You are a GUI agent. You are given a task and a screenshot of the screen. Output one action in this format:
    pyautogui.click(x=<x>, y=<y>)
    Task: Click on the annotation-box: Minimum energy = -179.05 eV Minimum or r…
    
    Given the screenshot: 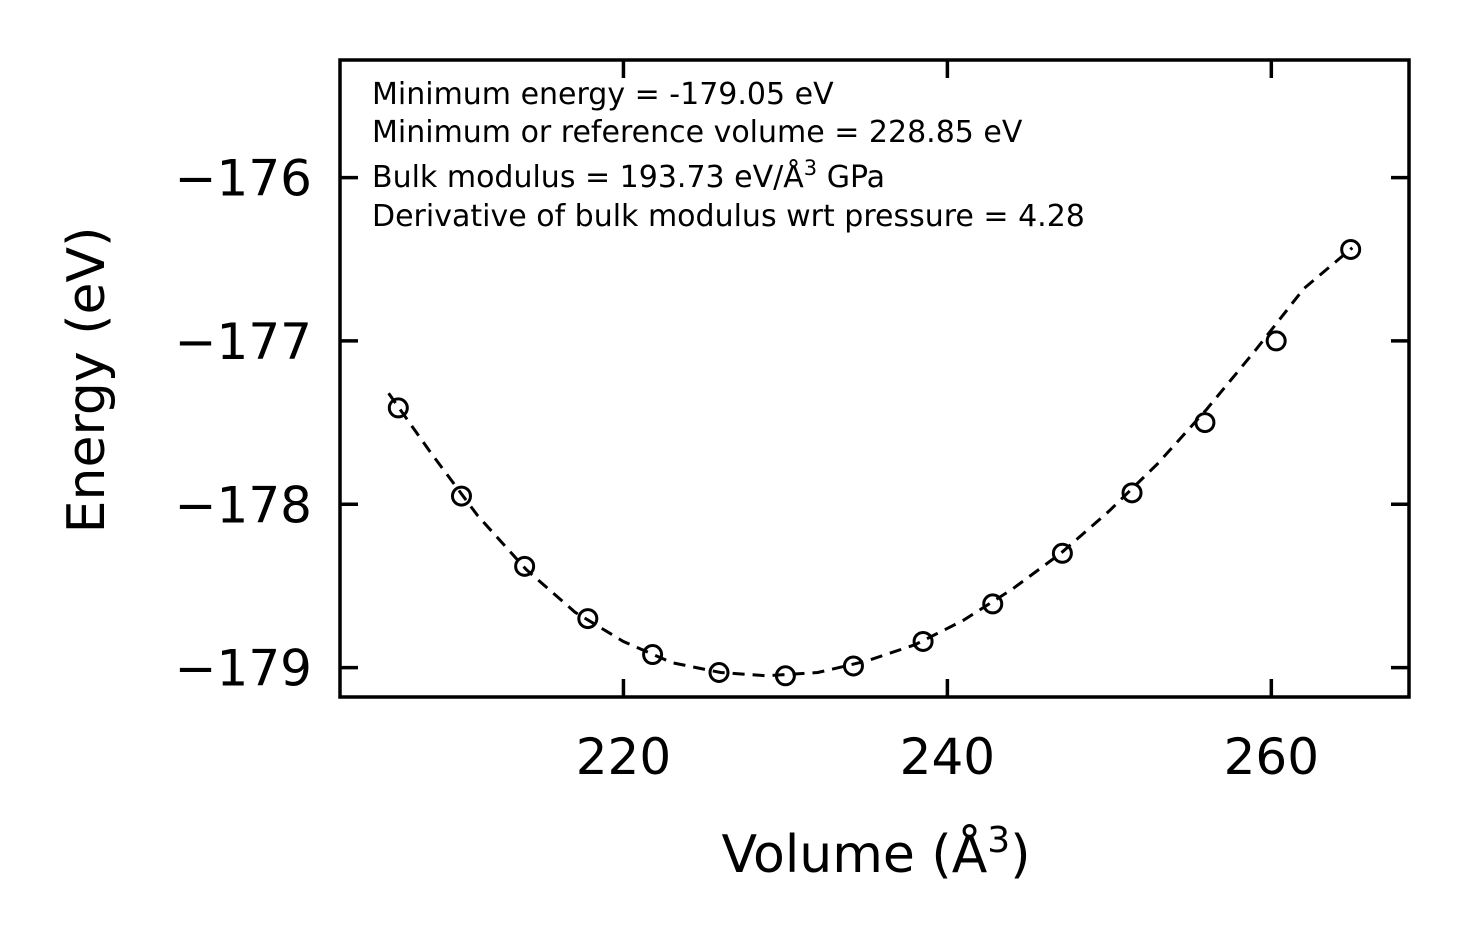 What is the action you would take?
    pyautogui.click(x=728, y=155)
    